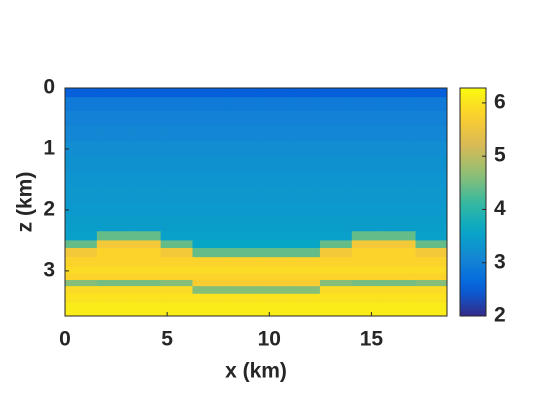 The width and height of the screenshot is (560, 420). I want to click on x-tick-label: 15, so click(372, 339).